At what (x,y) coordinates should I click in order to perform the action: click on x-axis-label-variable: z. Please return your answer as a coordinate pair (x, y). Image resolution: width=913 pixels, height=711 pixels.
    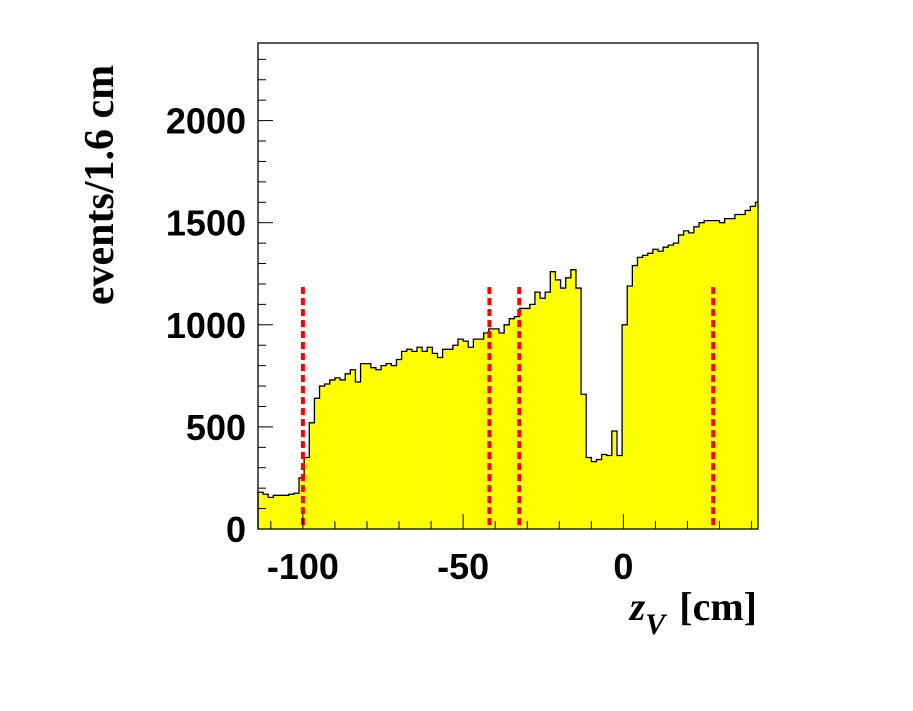
    Looking at the image, I should click on (637, 606).